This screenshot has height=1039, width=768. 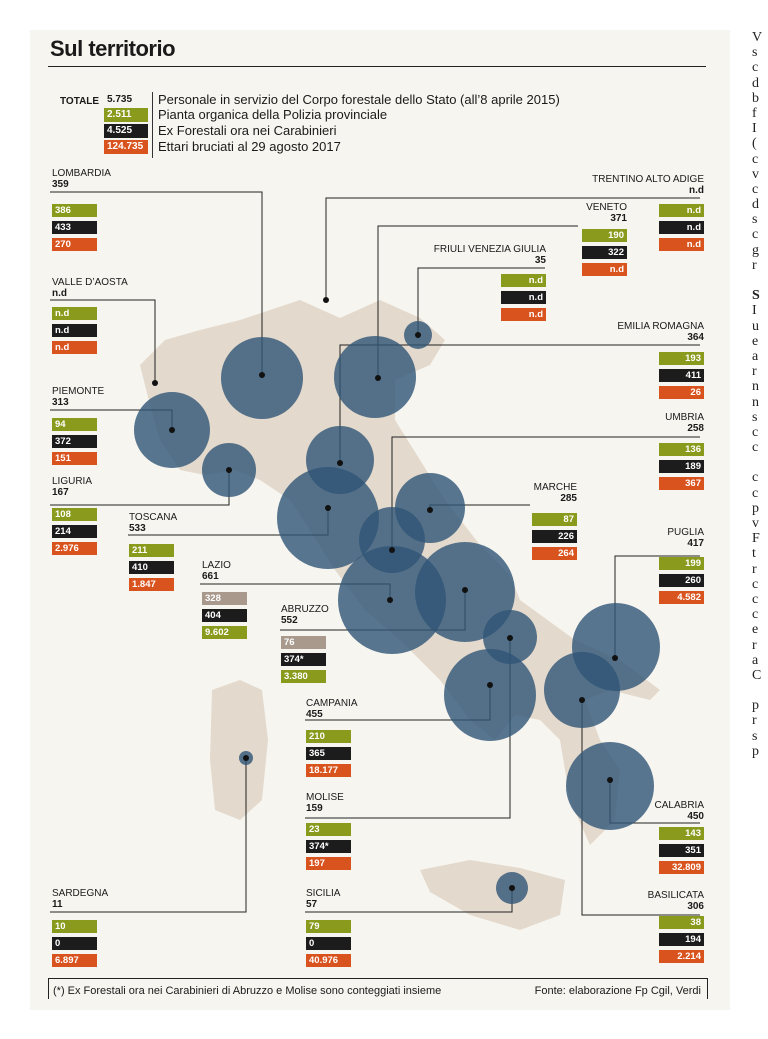 I want to click on region-campania: CAMPANIA 455 210 365 18.177, so click(x=332, y=737).